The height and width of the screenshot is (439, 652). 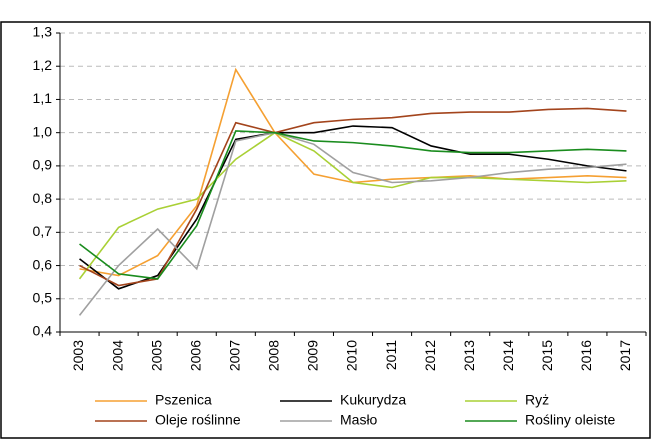 What do you see at coordinates (469, 355) in the screenshot?
I see `x-tick-label: 2013` at bounding box center [469, 355].